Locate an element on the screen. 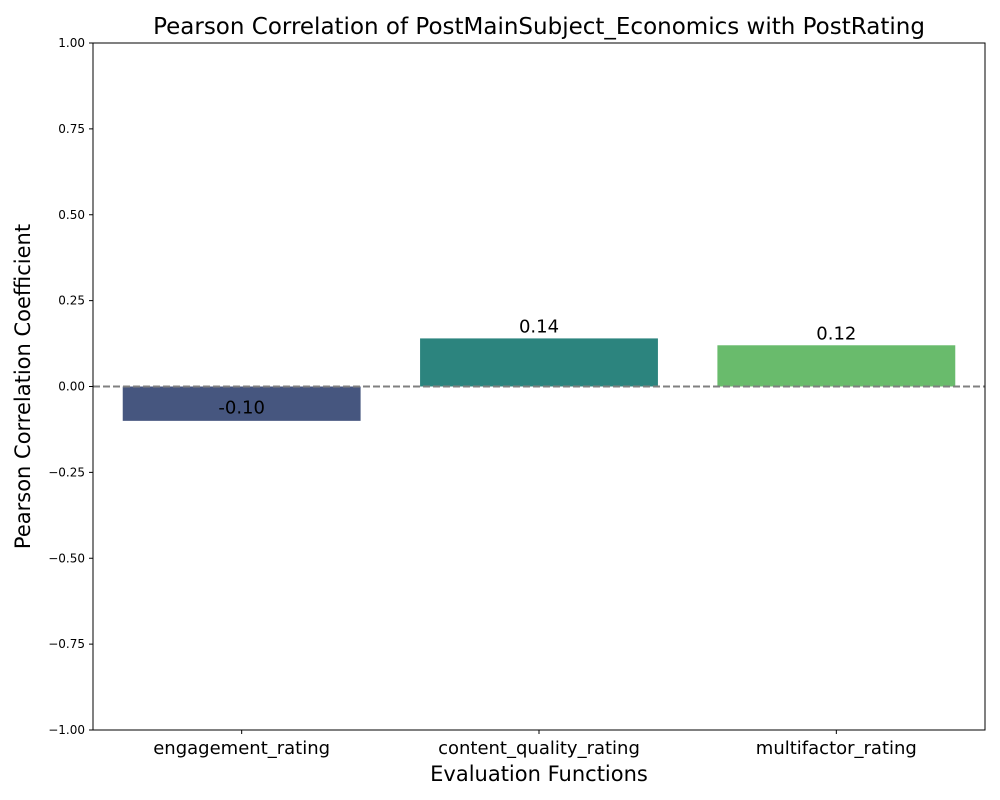 Image resolution: width=1000 pixels, height=800 pixels. y-tick-label: 0.75 is located at coordinates (71, 129).